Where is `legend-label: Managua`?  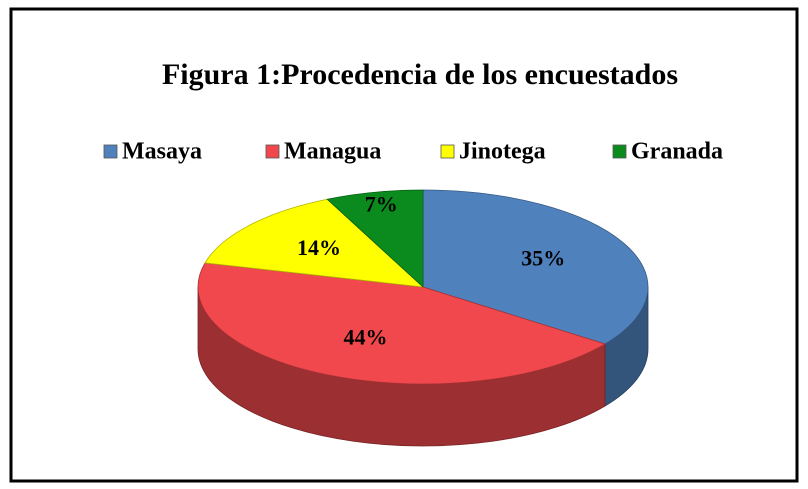 legend-label: Managua is located at coordinates (332, 152).